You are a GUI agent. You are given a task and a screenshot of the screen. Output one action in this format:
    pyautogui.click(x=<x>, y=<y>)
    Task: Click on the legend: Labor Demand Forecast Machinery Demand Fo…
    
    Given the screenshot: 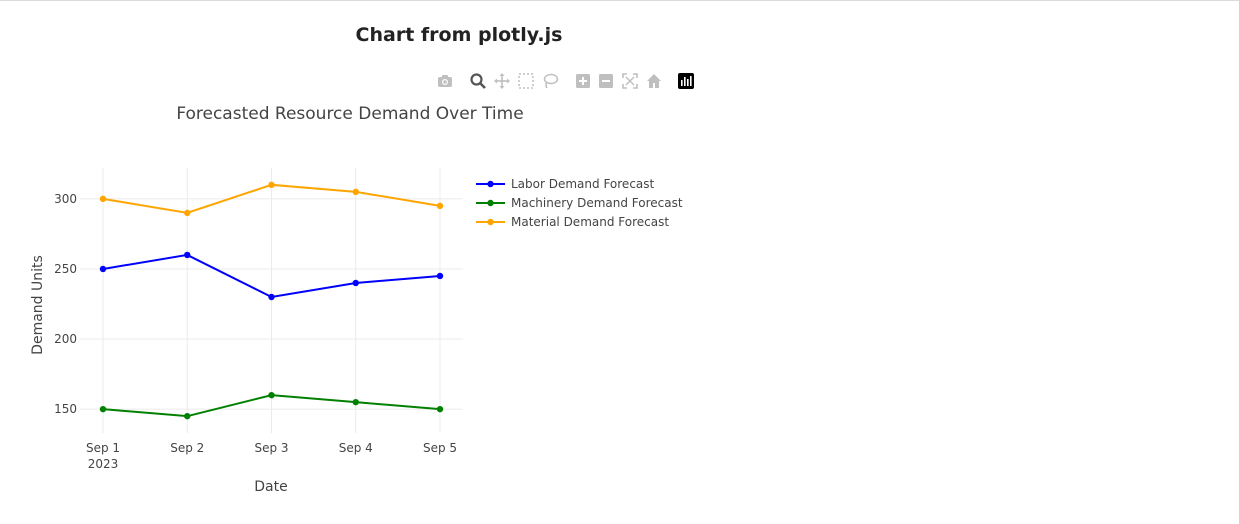 What is the action you would take?
    pyautogui.click(x=579, y=203)
    